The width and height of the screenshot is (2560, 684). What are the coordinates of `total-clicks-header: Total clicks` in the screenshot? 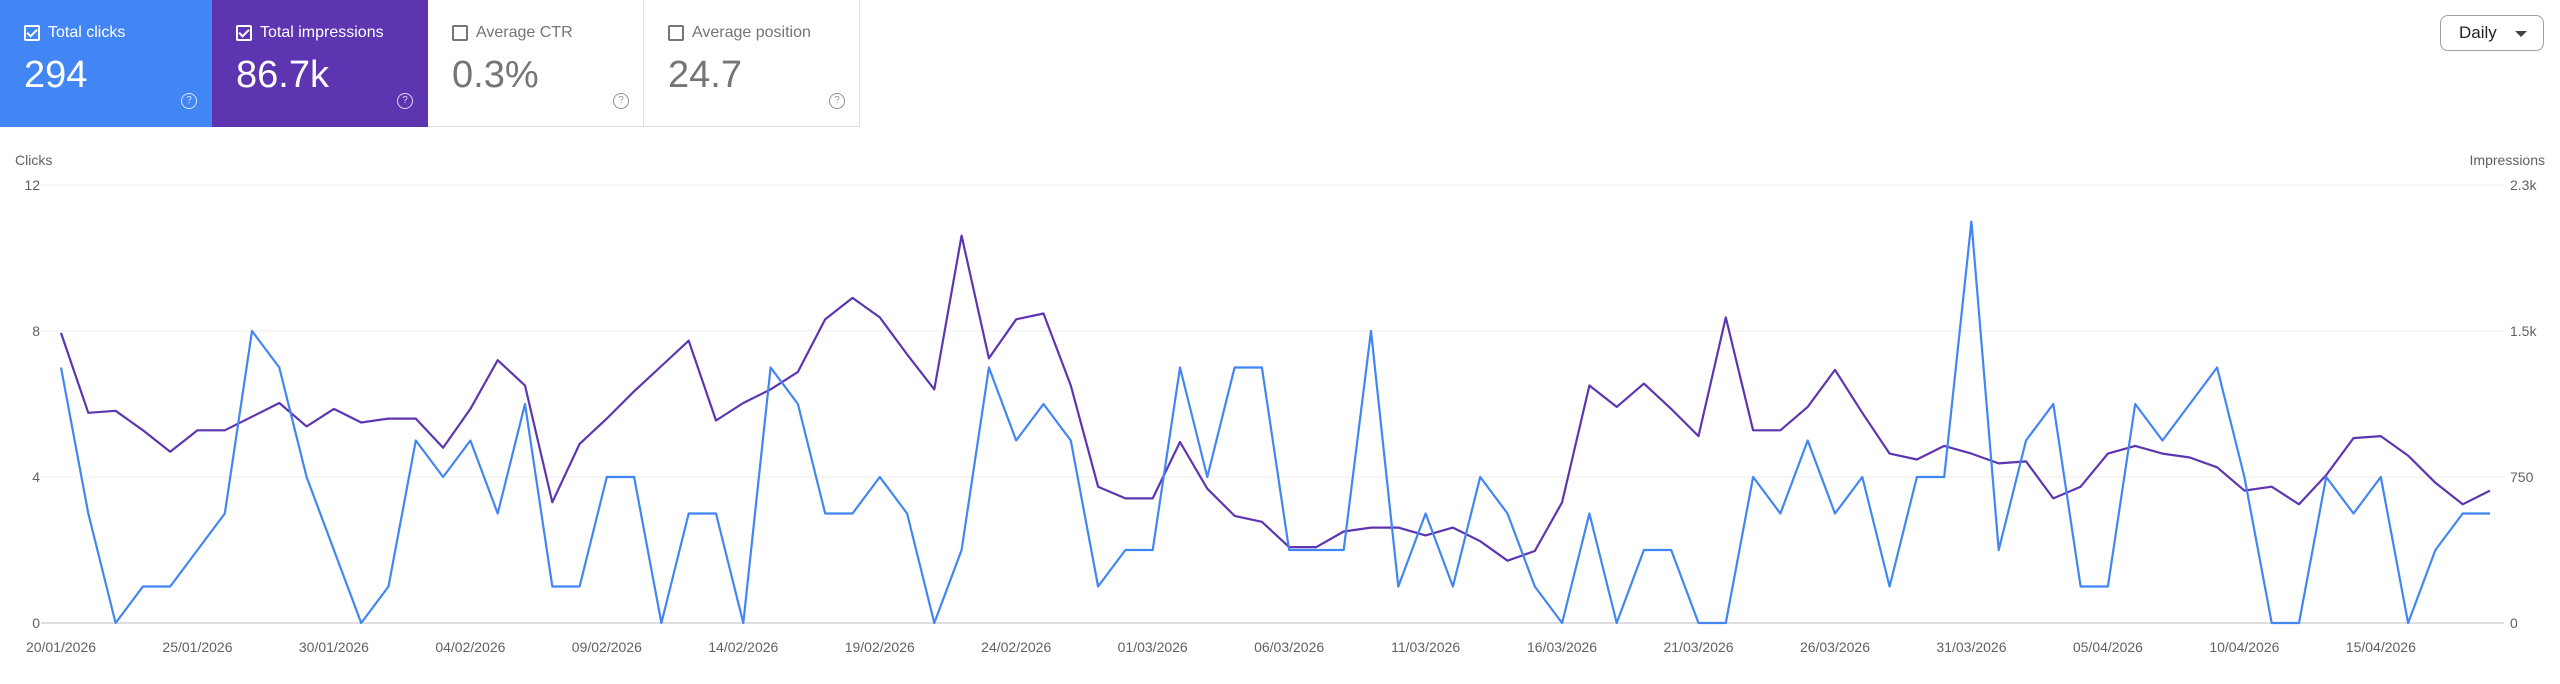 It's located at (74, 33).